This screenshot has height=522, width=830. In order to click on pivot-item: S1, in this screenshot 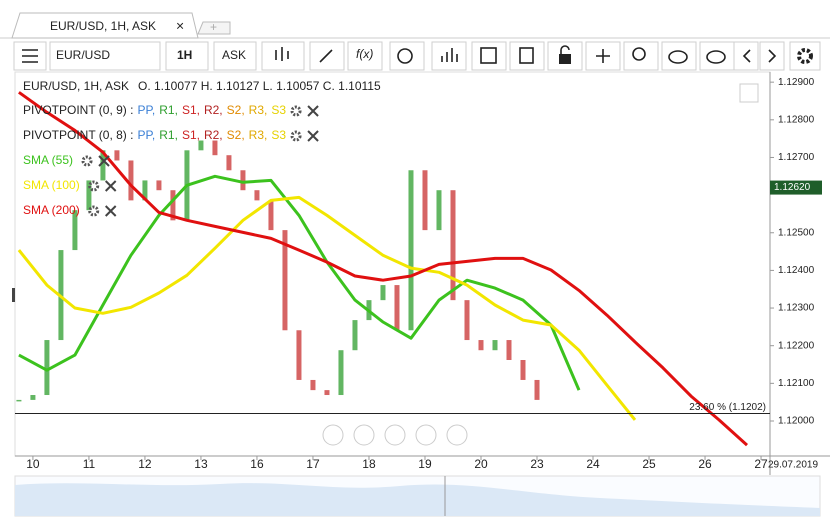, I will do `click(191, 135)`.